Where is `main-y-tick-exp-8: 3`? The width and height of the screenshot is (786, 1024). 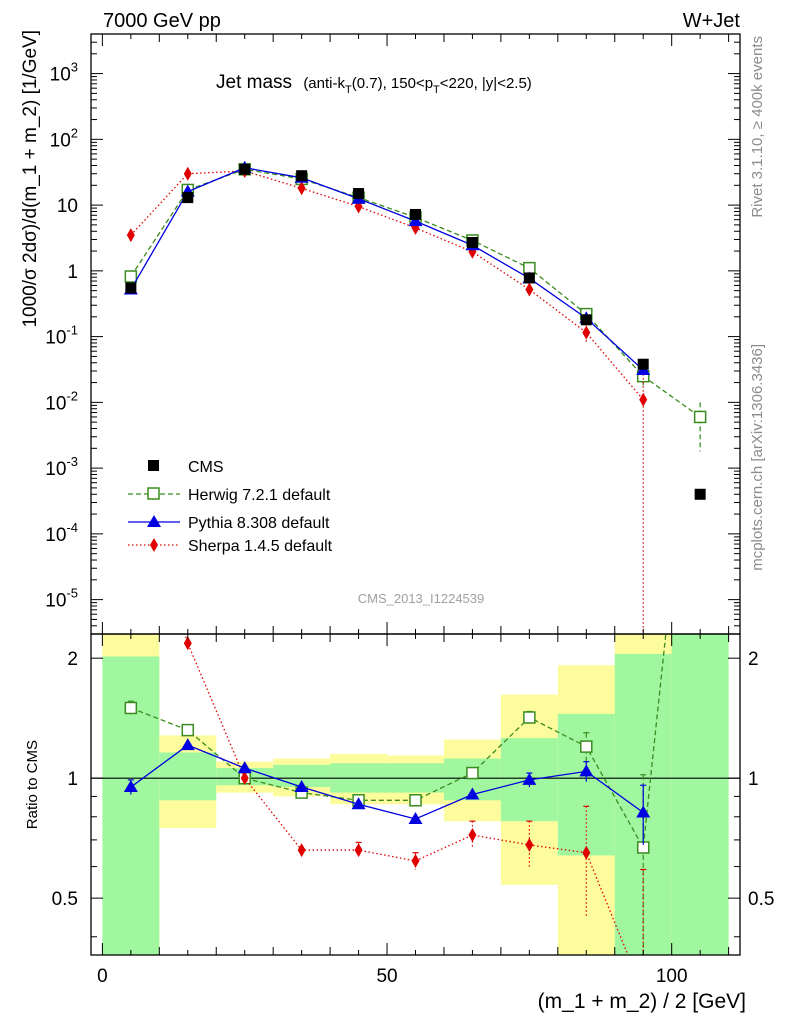 main-y-tick-exp-8: 3 is located at coordinates (74, 67).